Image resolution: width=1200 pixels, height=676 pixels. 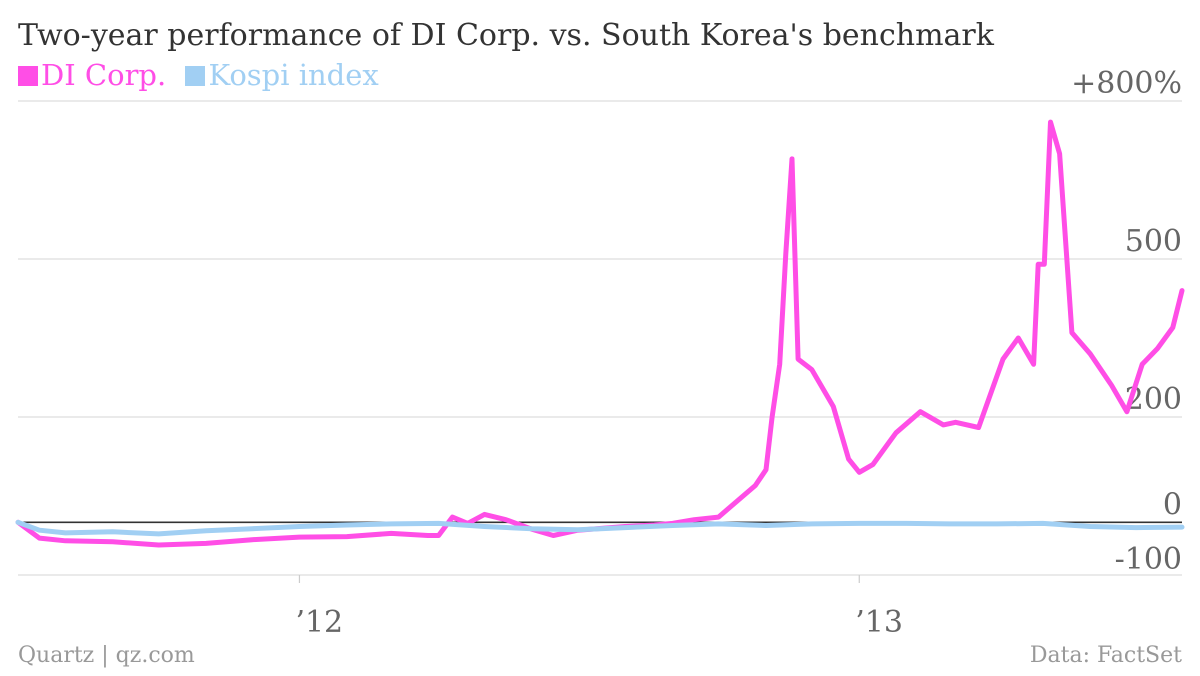 What do you see at coordinates (28, 76) in the screenshot?
I see `legend-swatch-di-corp` at bounding box center [28, 76].